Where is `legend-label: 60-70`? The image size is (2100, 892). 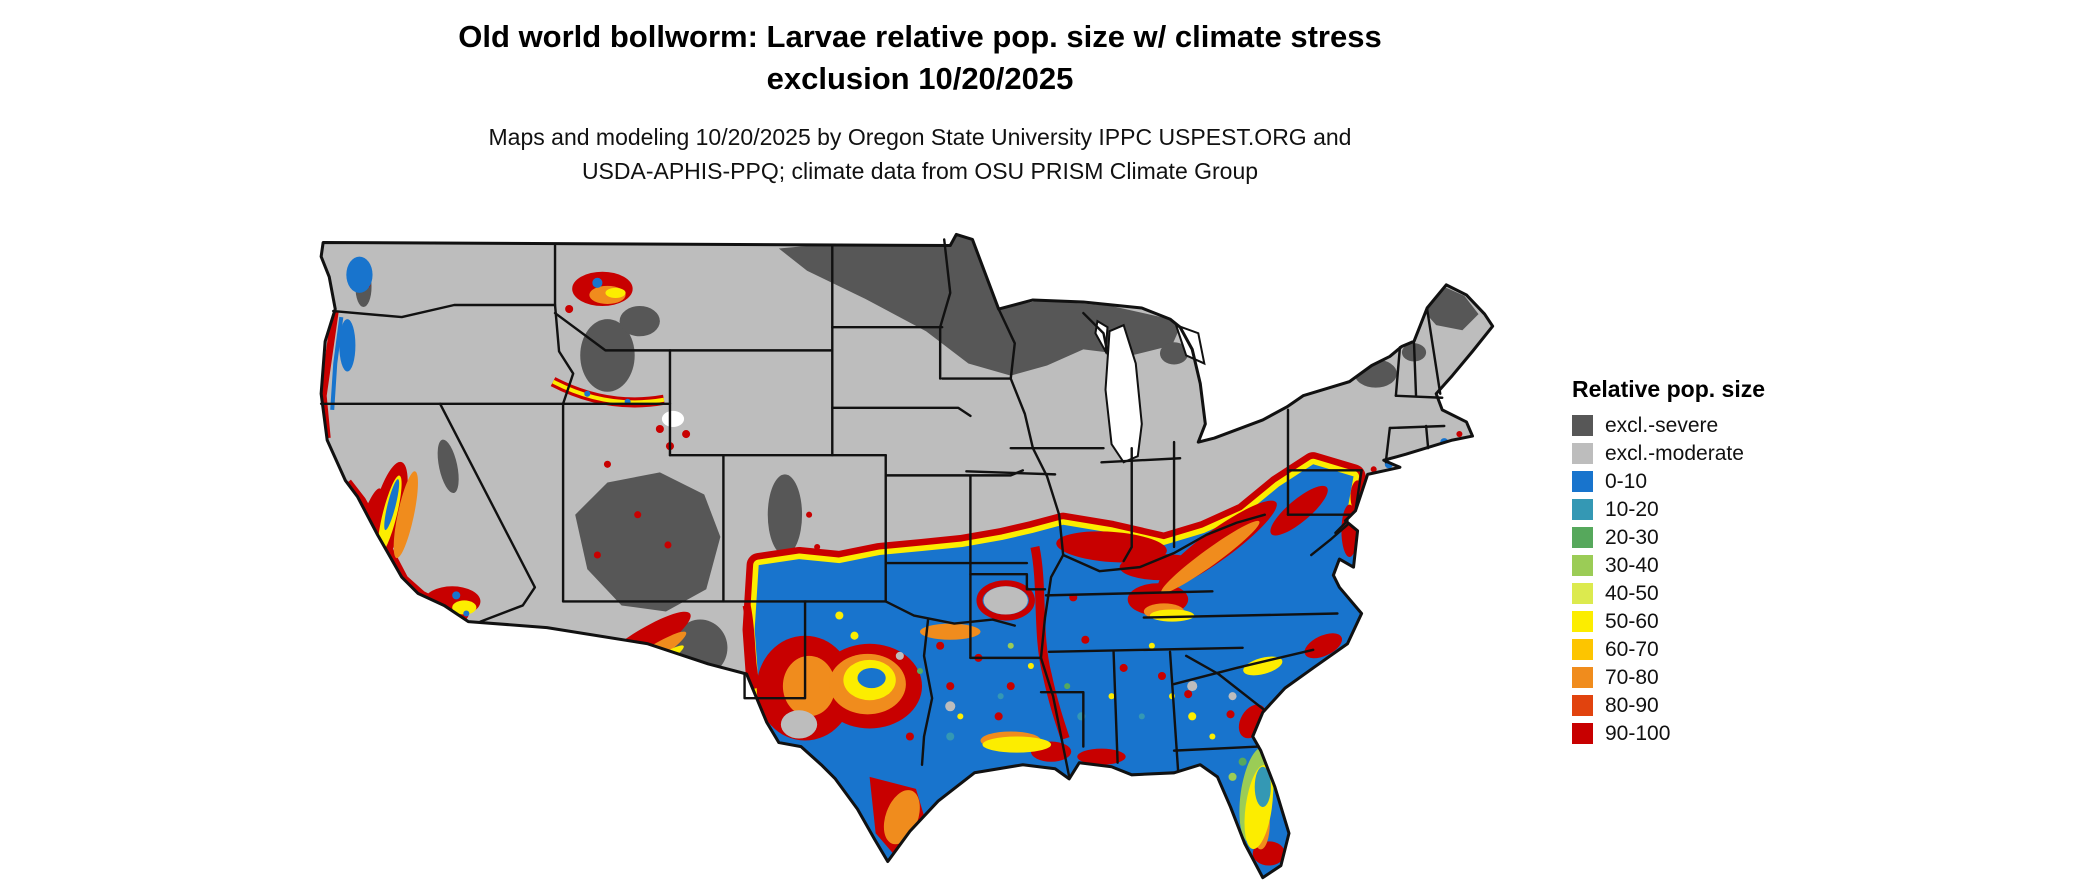
legend-label: 60-70 is located at coordinates (1632, 649).